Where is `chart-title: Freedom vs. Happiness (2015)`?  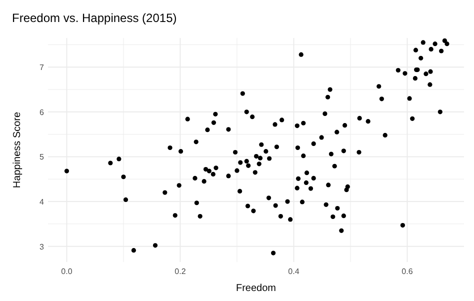
chart-title: Freedom vs. Happiness (2015) is located at coordinates (94, 18).